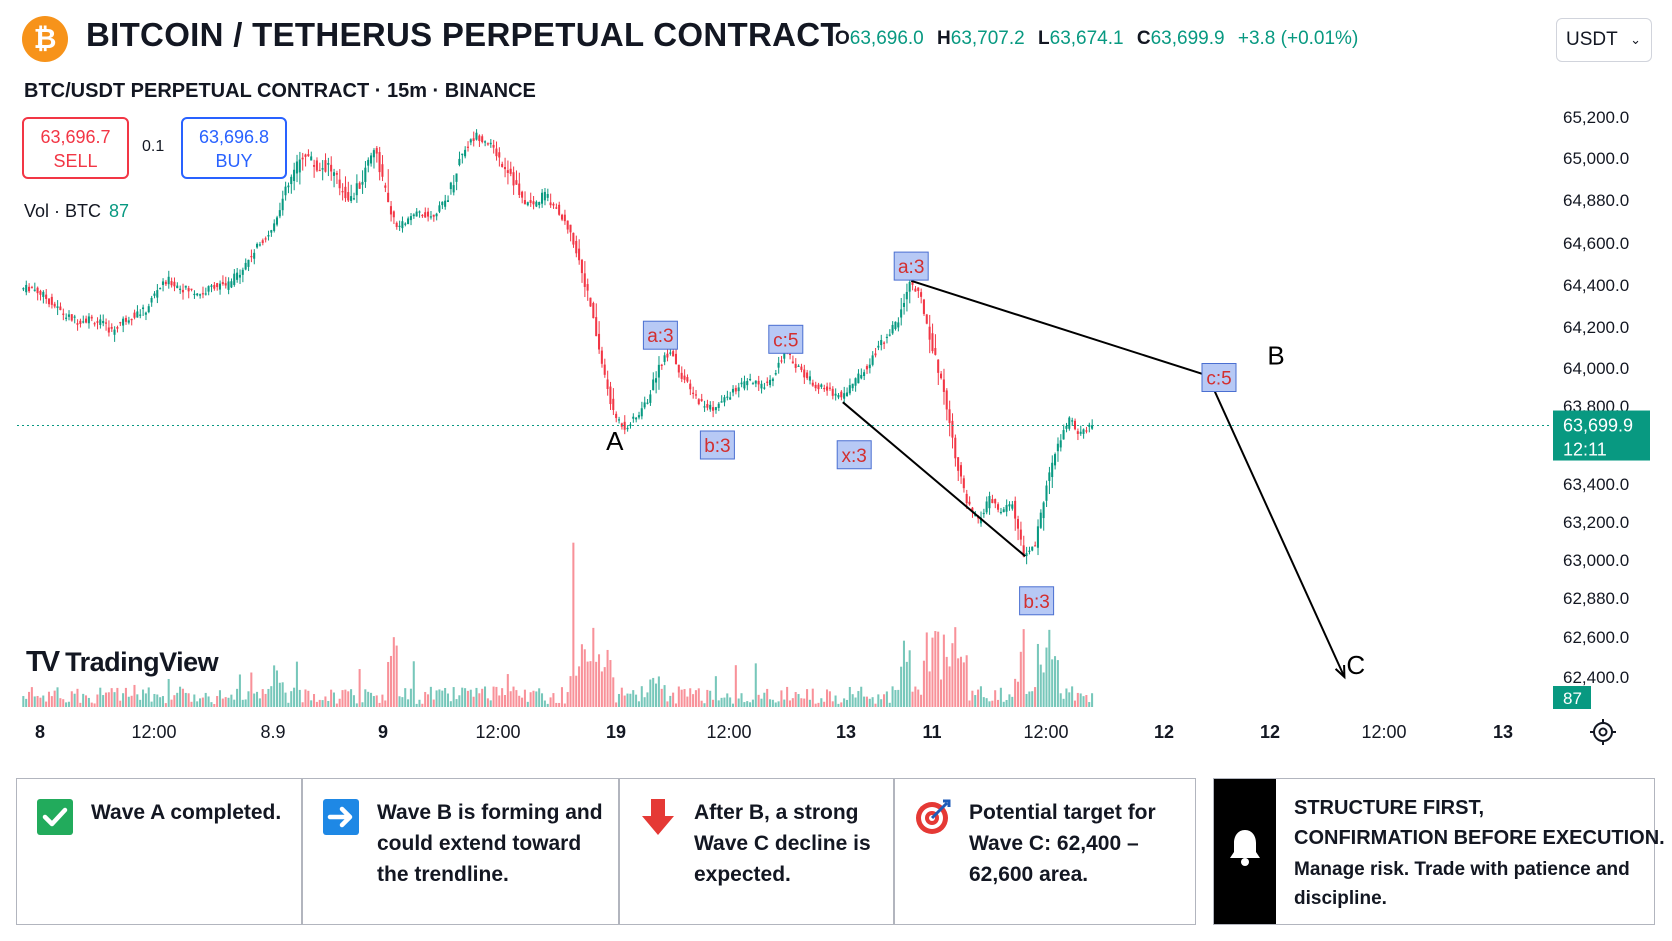 This screenshot has height=941, width=1672. What do you see at coordinates (1598, 426) in the screenshot?
I see `last-price-label: 63,699.9` at bounding box center [1598, 426].